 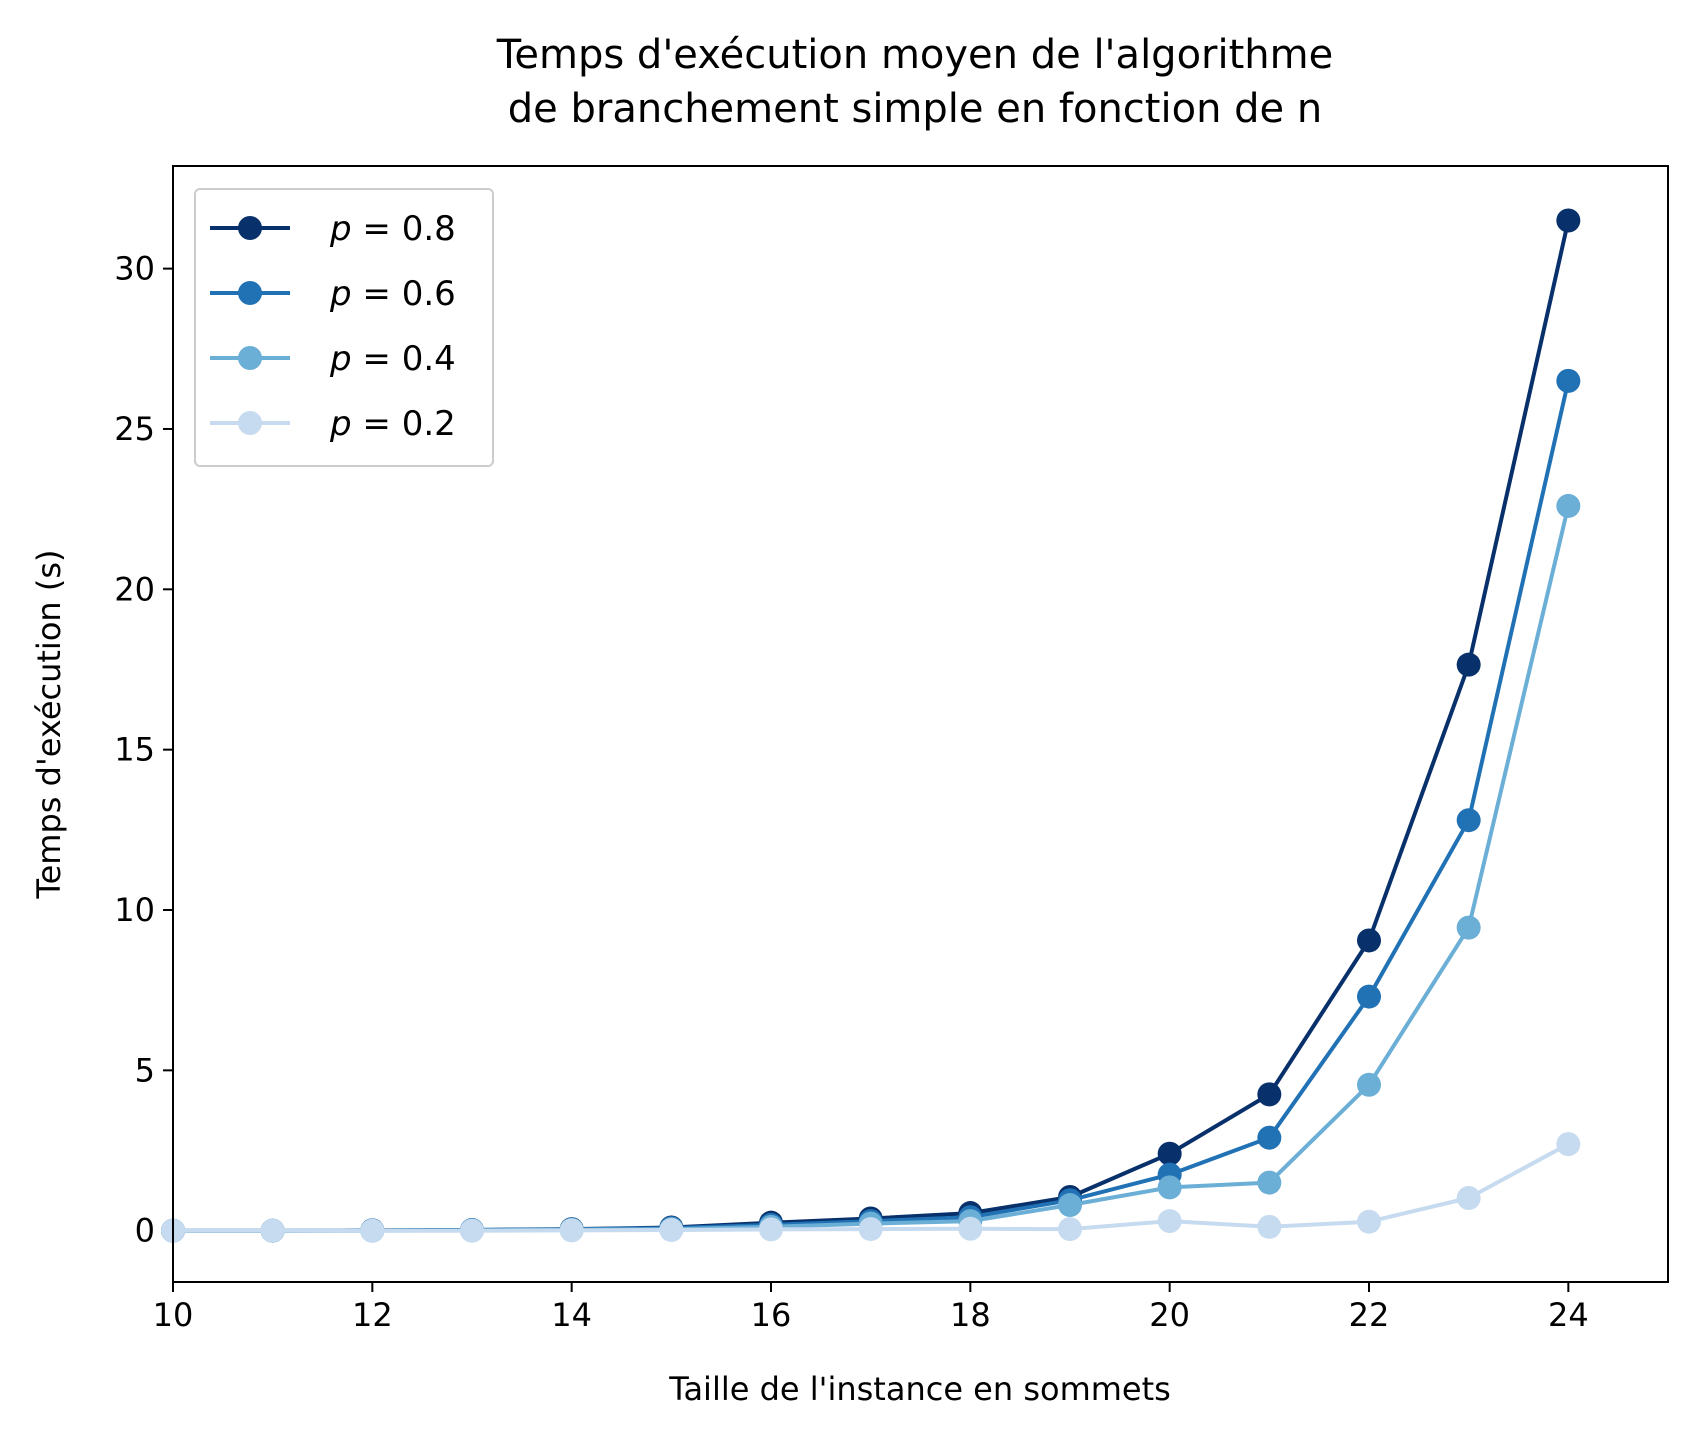 What do you see at coordinates (914, 55) in the screenshot?
I see `chart-title-line-1: Temps d'exécution moyen de l'algorithme` at bounding box center [914, 55].